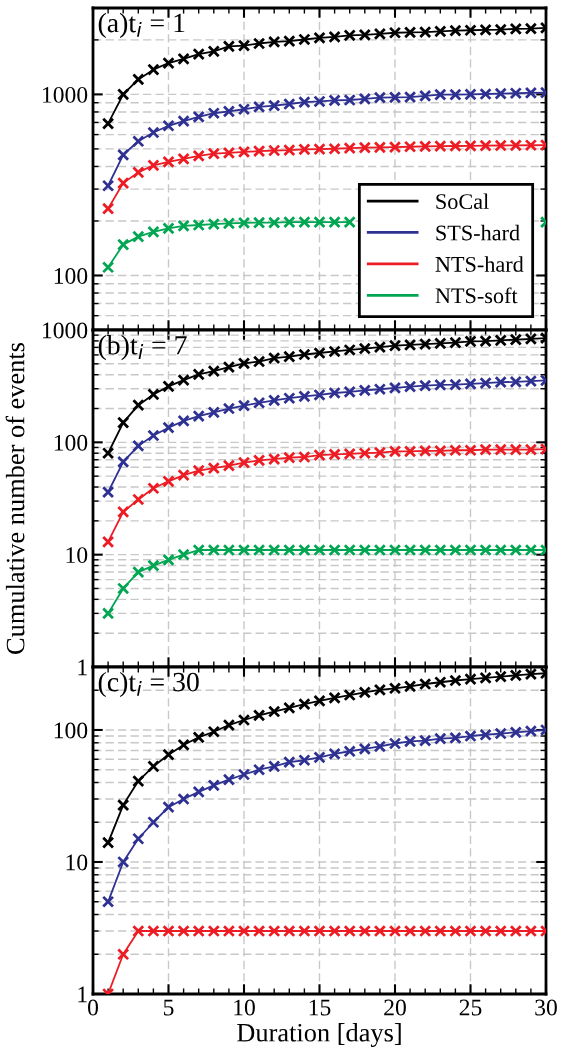 This screenshot has width=570, height=1063. Describe the element at coordinates (77, 555) in the screenshot. I see `y-tick-label: 10` at that location.